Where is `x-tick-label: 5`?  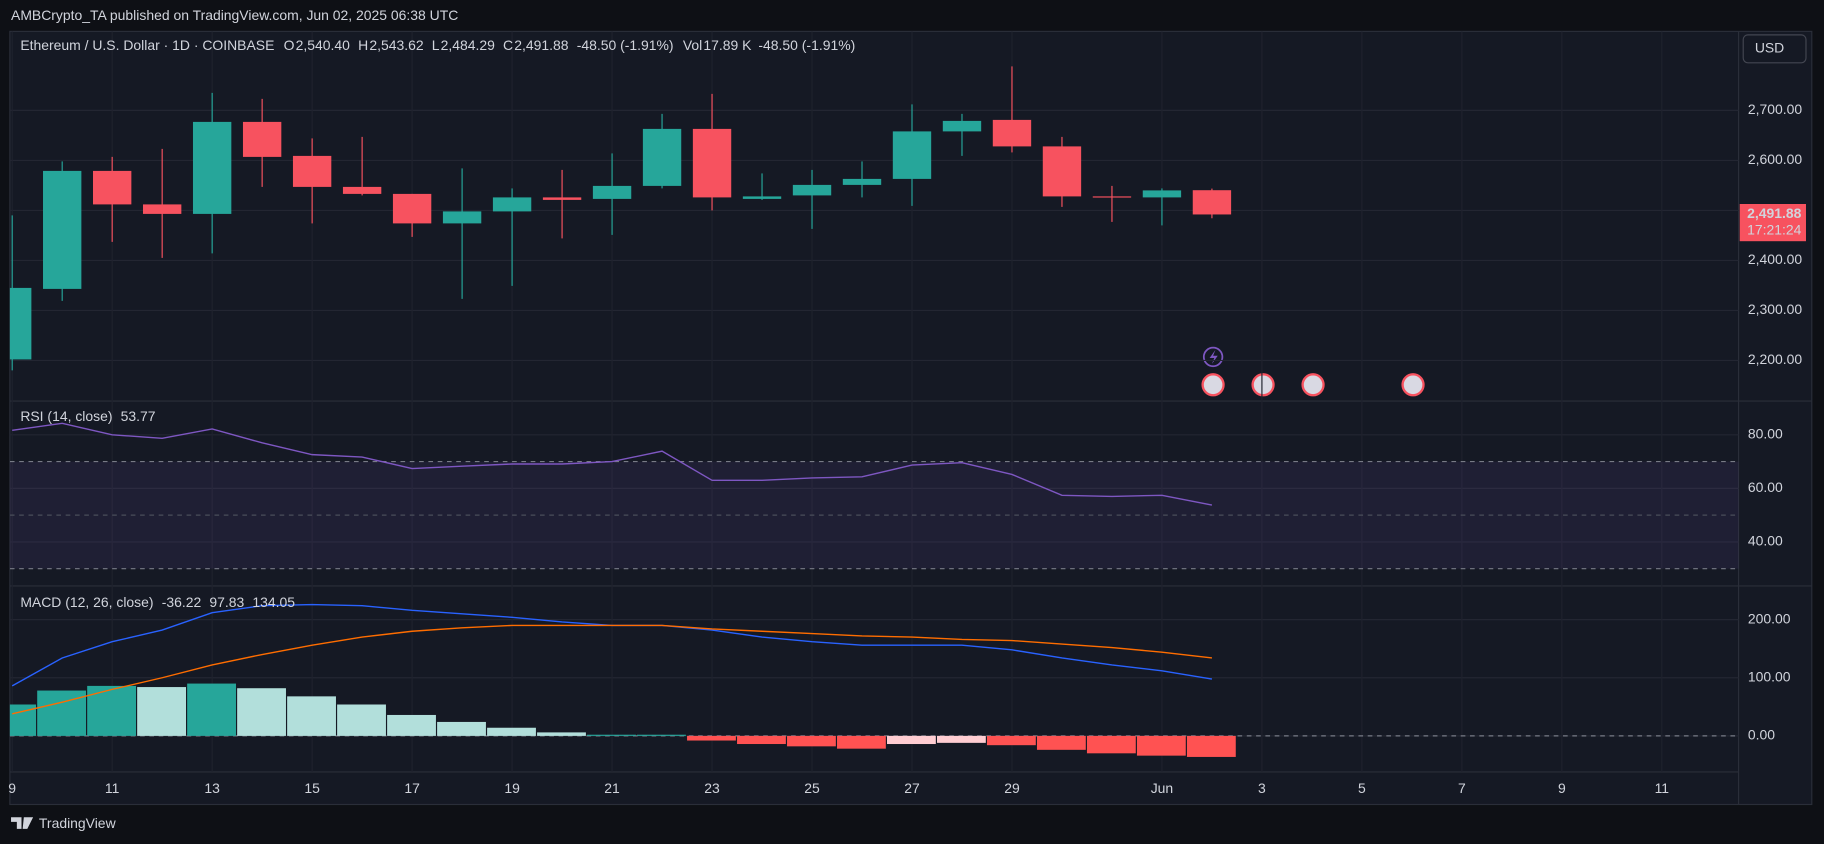 x-tick-label: 5 is located at coordinates (1362, 788).